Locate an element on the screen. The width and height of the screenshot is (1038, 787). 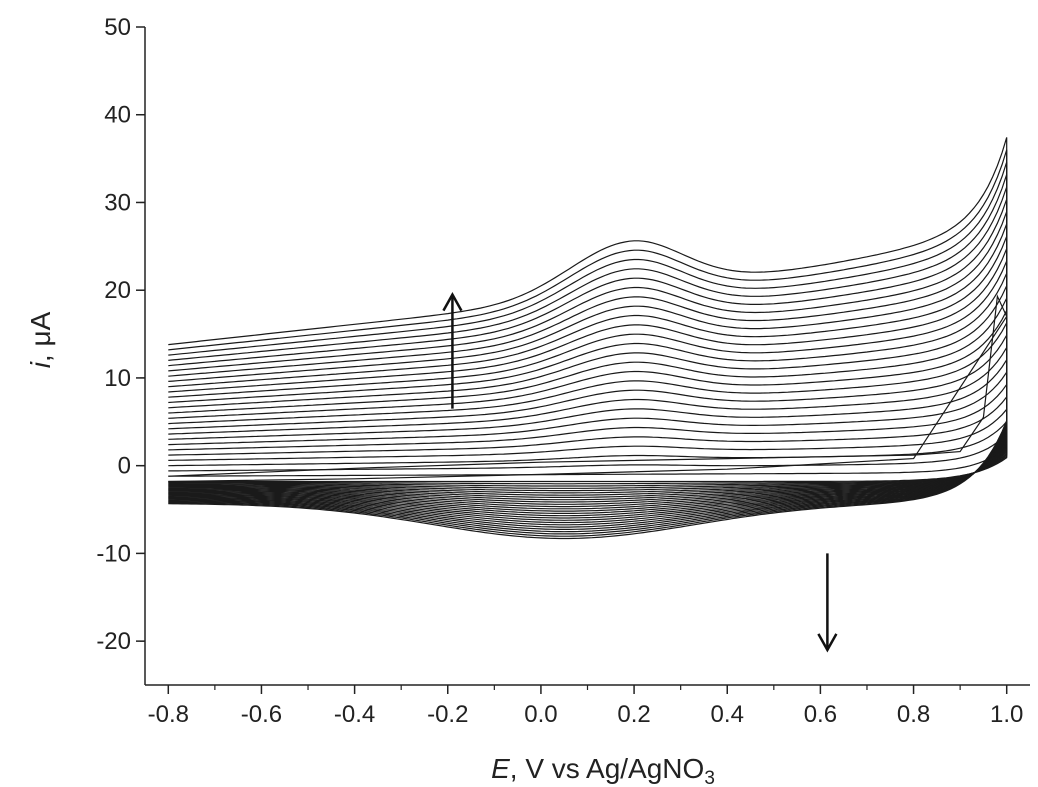
y-tick-label: 50 is located at coordinates (117, 27).